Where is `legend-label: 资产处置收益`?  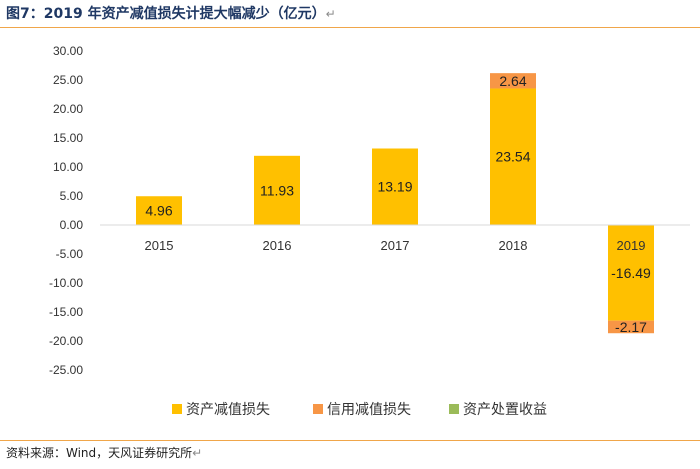 legend-label: 资产处置收益 is located at coordinates (505, 410).